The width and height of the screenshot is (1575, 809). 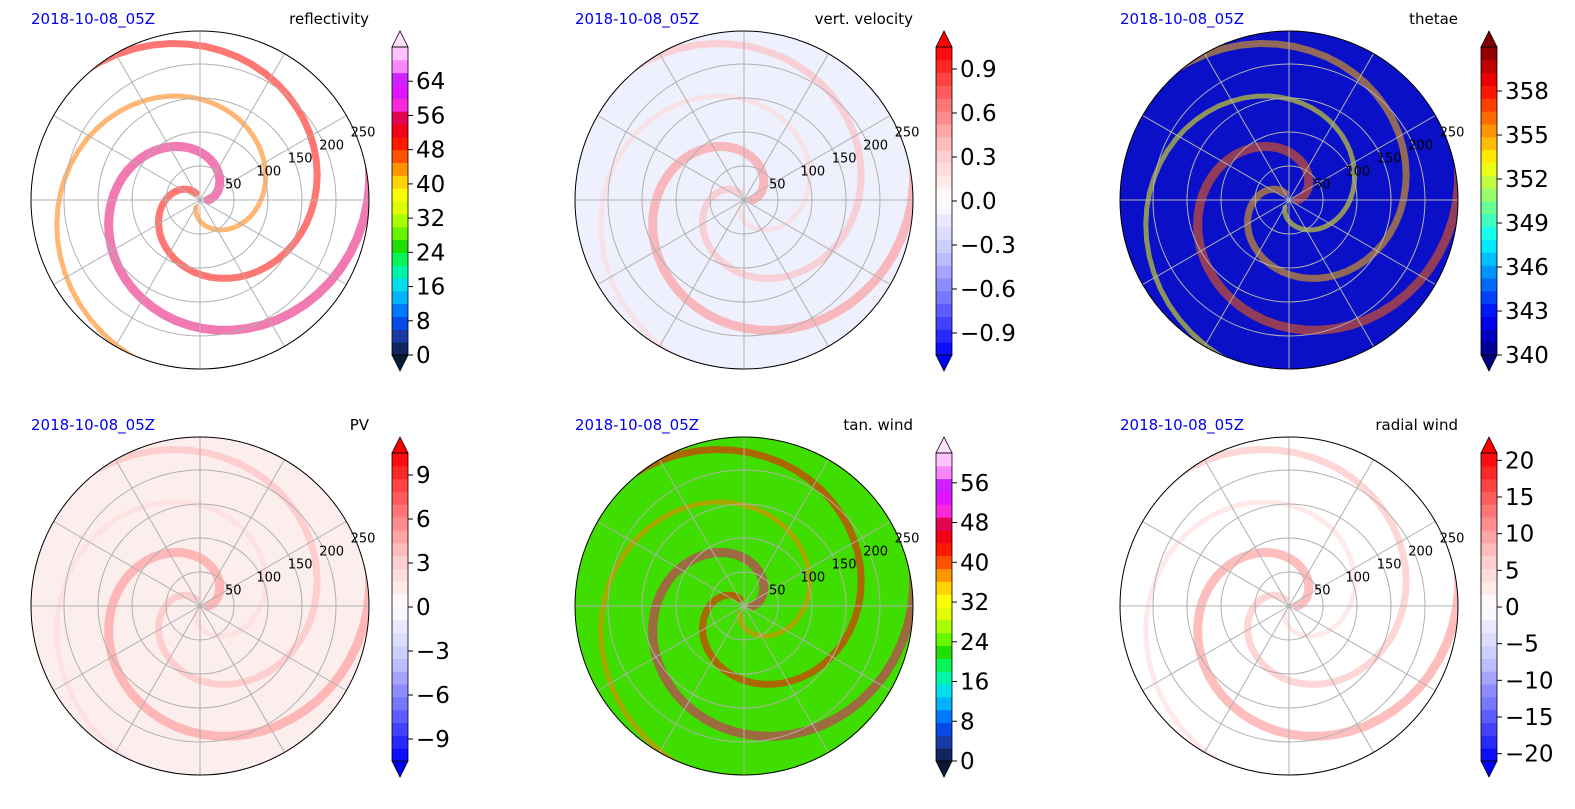 I want to click on date-label: 2018-10-08_05Z, so click(x=1182, y=425).